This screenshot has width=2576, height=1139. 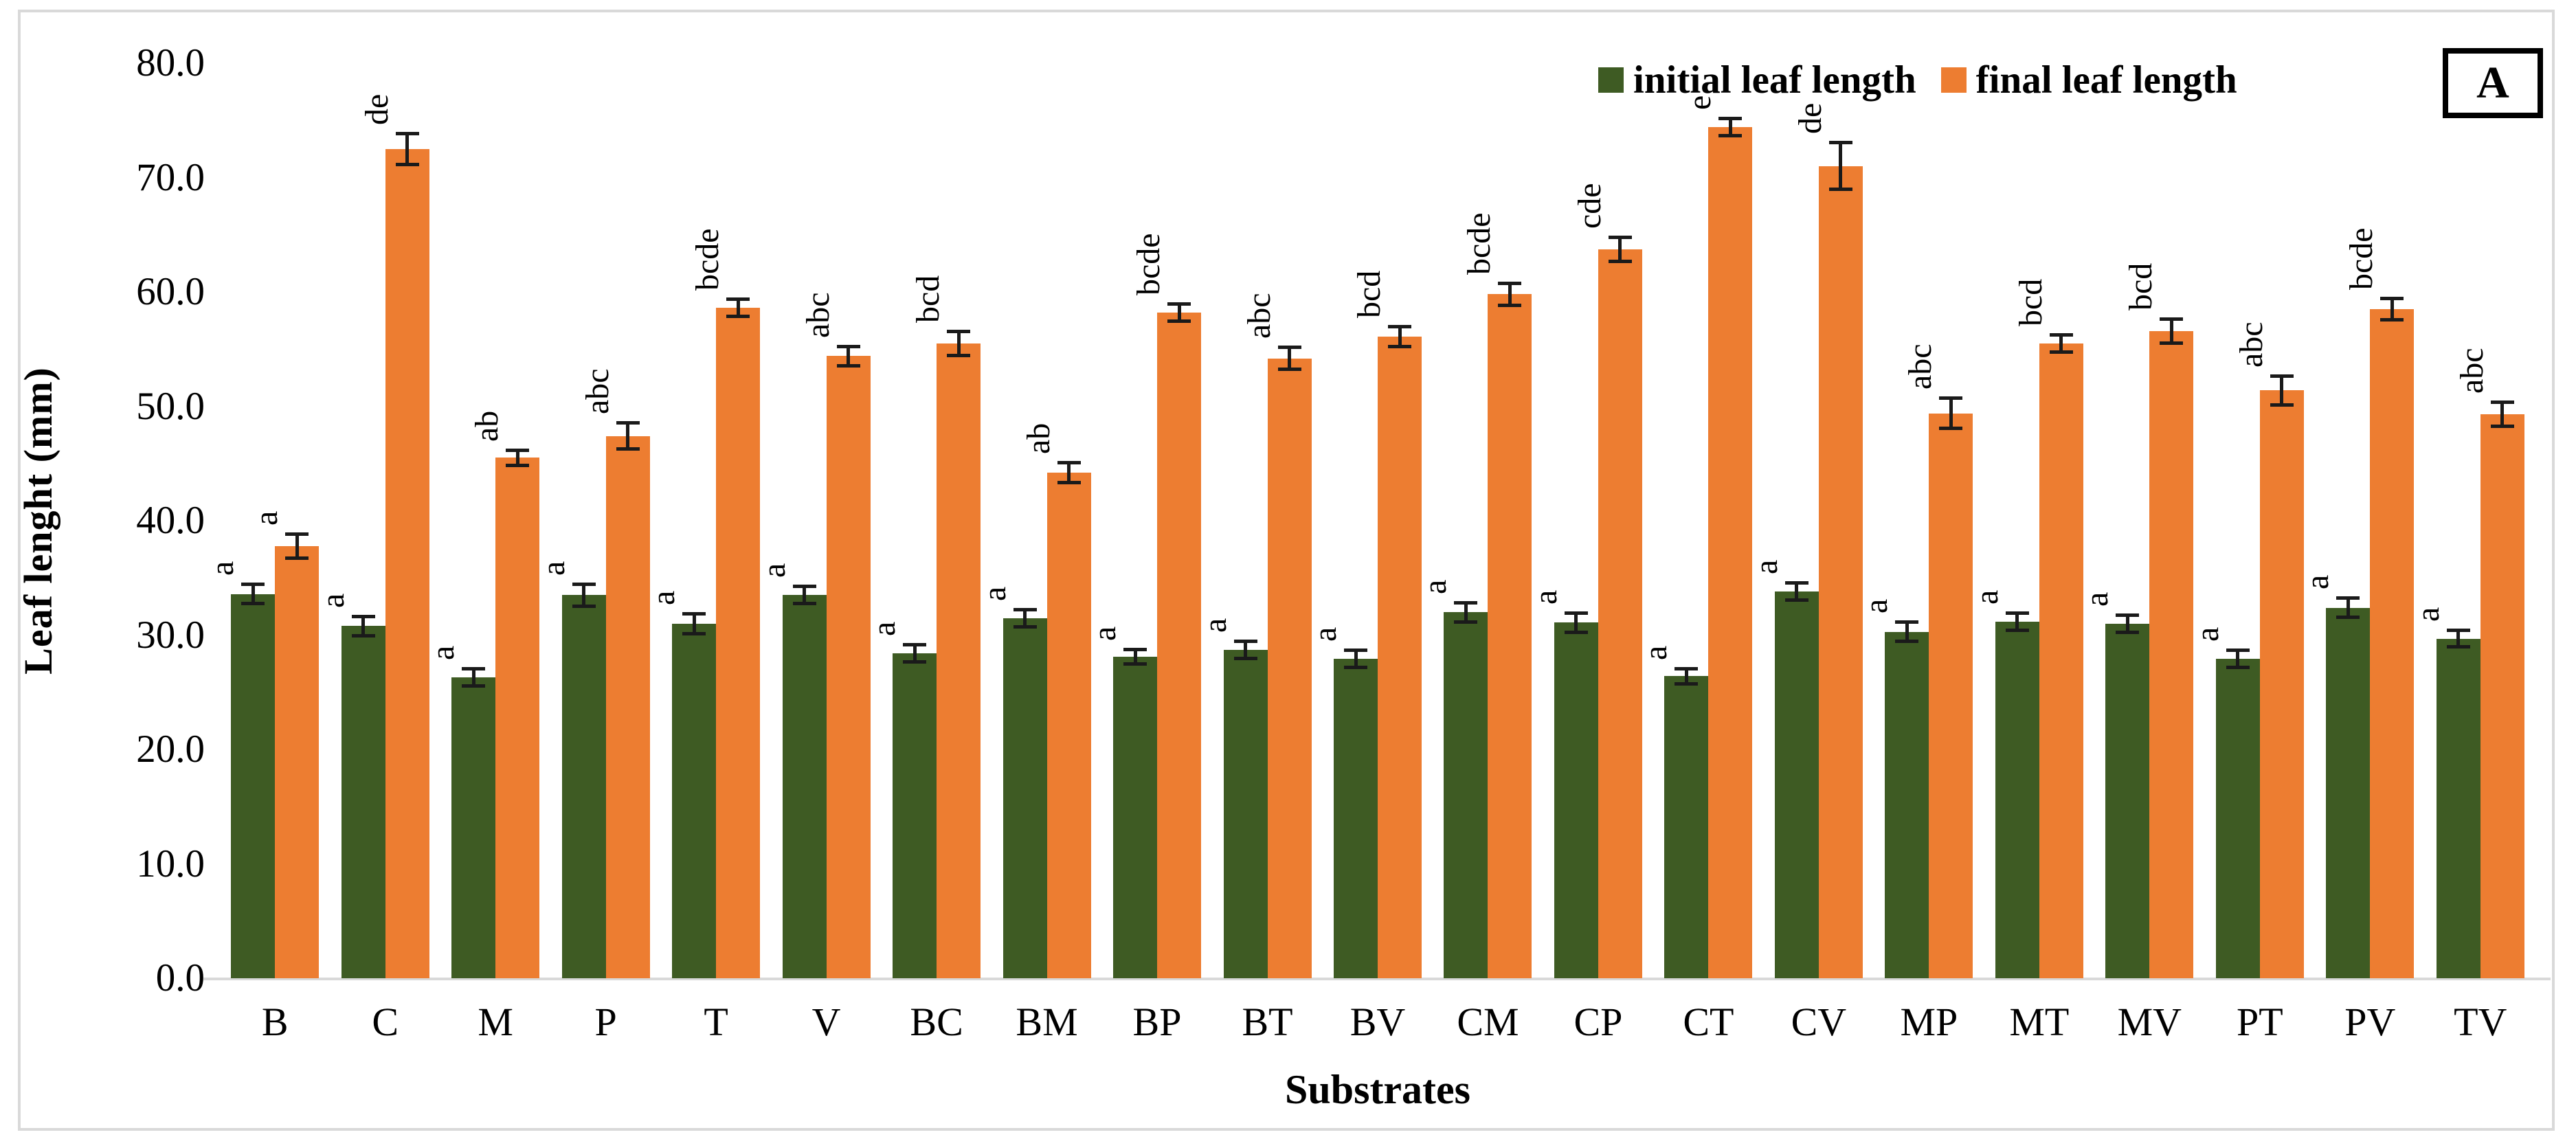 I want to click on sig-letter-initial-B: a, so click(x=222, y=568).